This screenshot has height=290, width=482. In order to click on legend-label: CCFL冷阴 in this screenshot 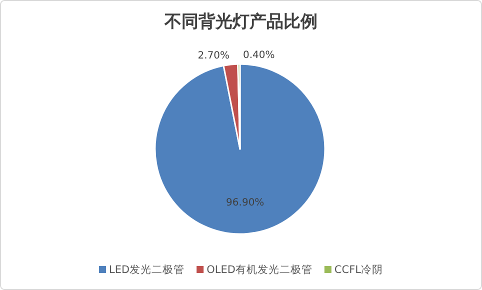, I will do `click(358, 270)`.